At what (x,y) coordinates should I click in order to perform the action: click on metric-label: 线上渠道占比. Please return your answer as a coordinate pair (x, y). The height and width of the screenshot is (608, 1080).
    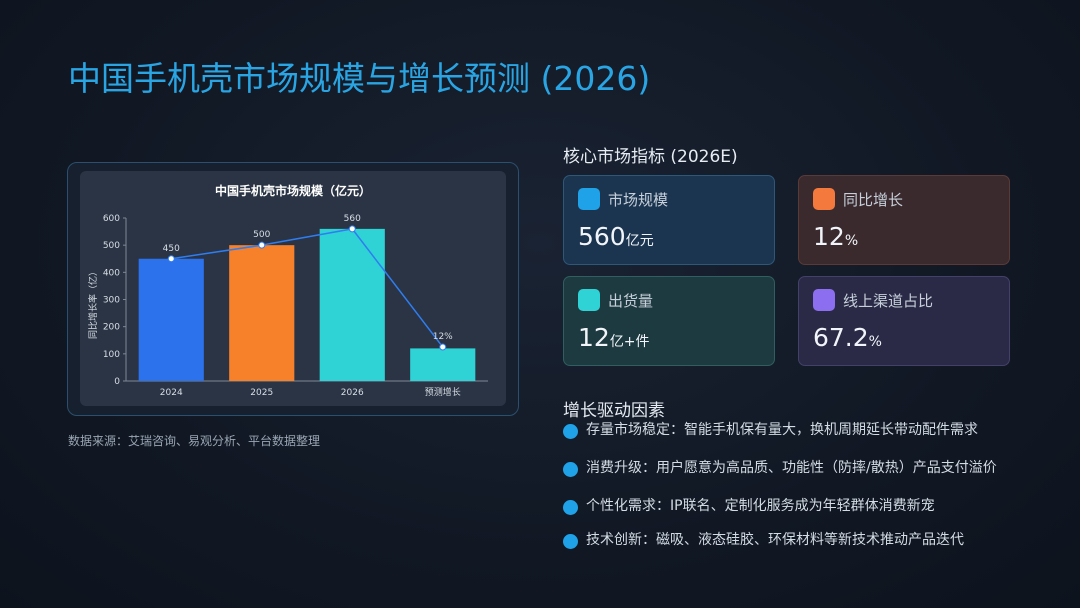
    Looking at the image, I should click on (888, 300).